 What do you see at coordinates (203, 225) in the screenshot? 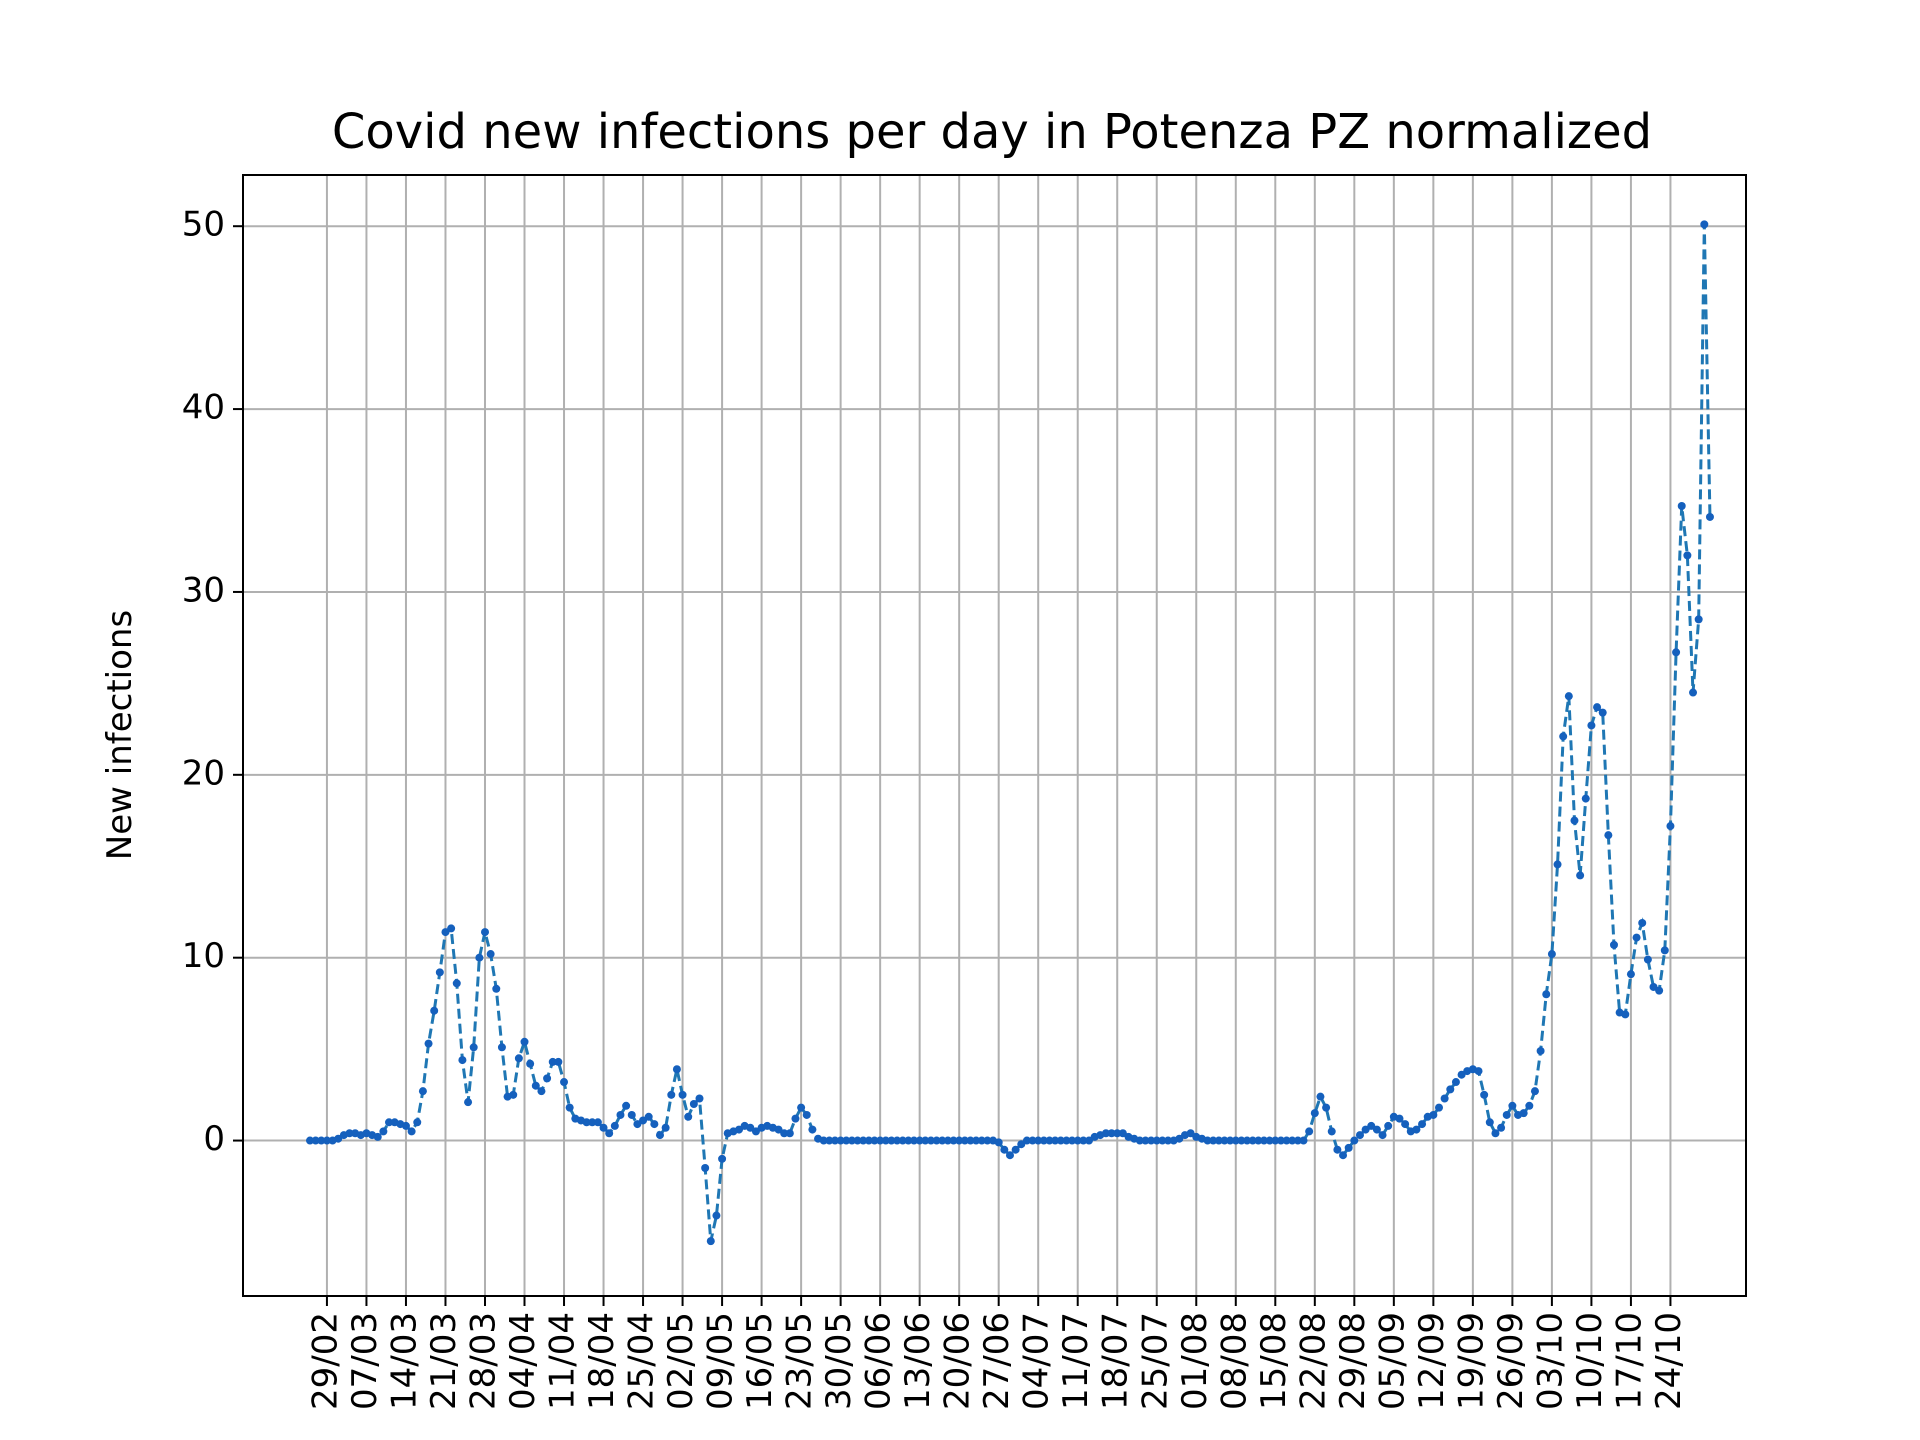
I see `y-tick-label: 50` at bounding box center [203, 225].